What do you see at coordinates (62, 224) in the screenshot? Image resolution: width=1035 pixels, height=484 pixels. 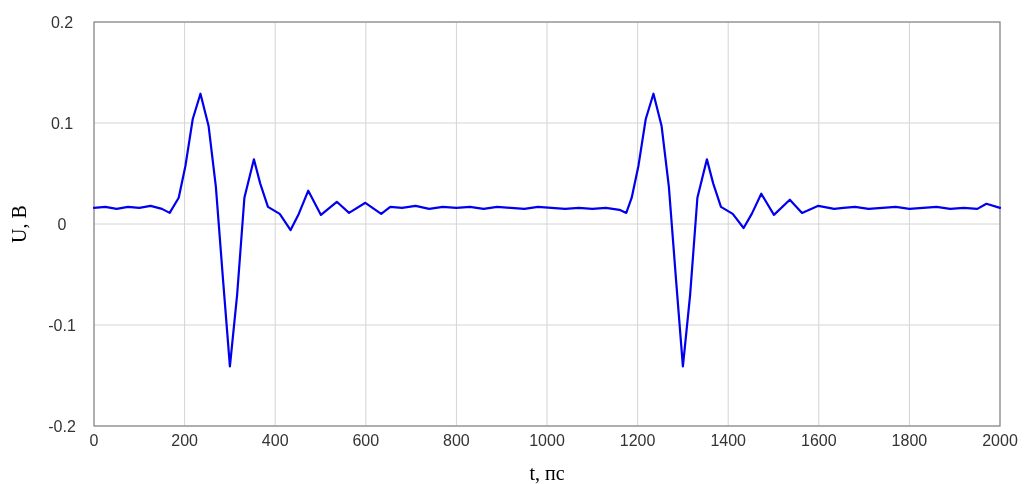 I see `y-tick-label: 0` at bounding box center [62, 224].